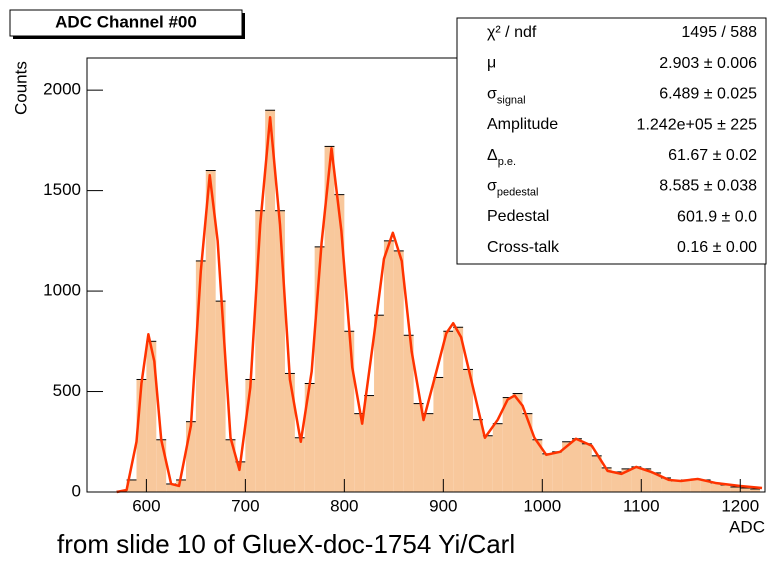 Image resolution: width=782 pixels, height=570 pixels. Describe the element at coordinates (20, 88) in the screenshot. I see `y-axis-label: Counts` at that location.